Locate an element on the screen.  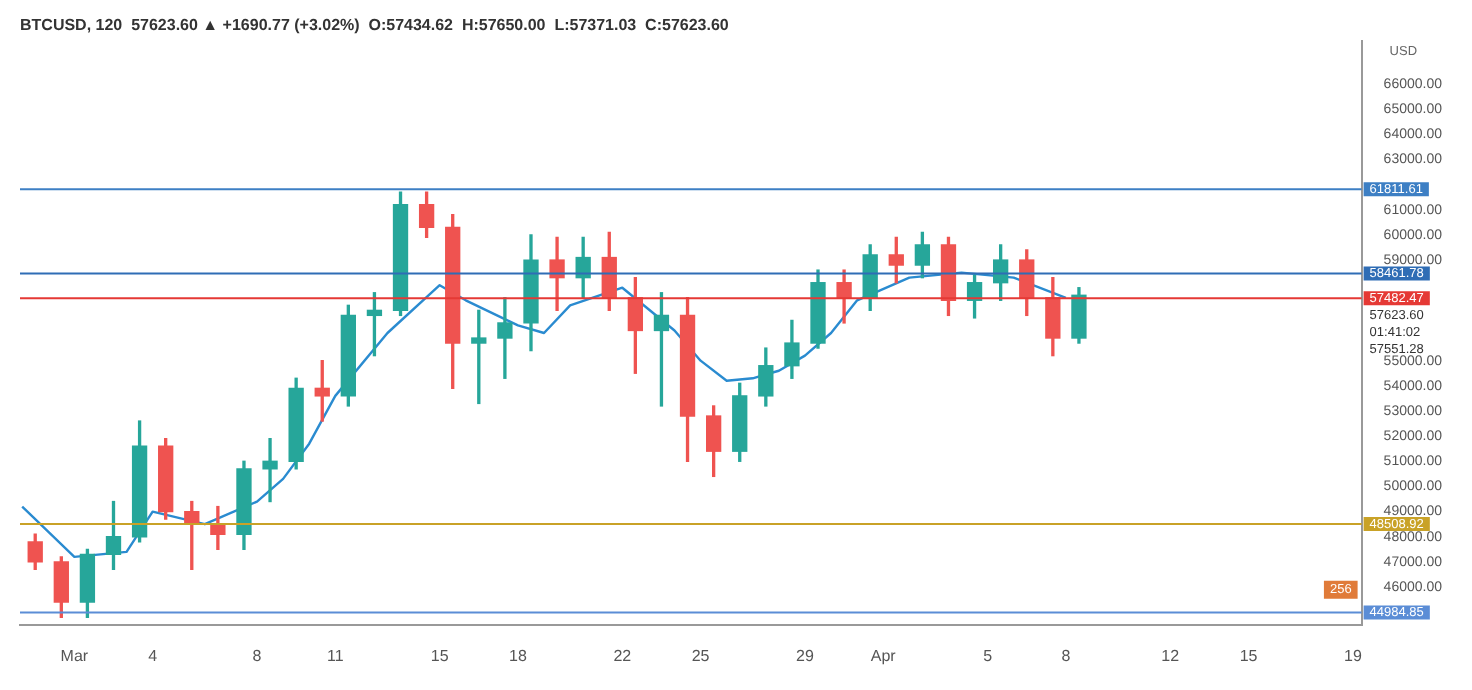
x-tick-label: Mar is located at coordinates (74, 655).